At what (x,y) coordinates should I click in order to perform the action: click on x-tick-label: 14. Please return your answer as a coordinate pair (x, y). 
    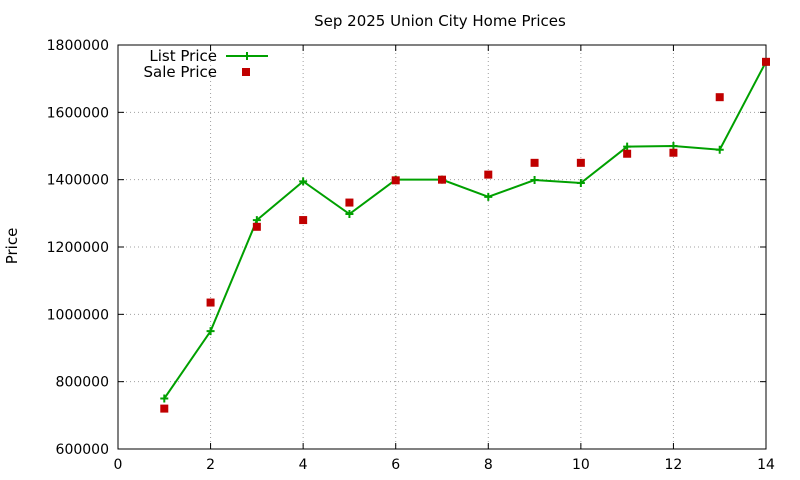
    Looking at the image, I should click on (766, 465).